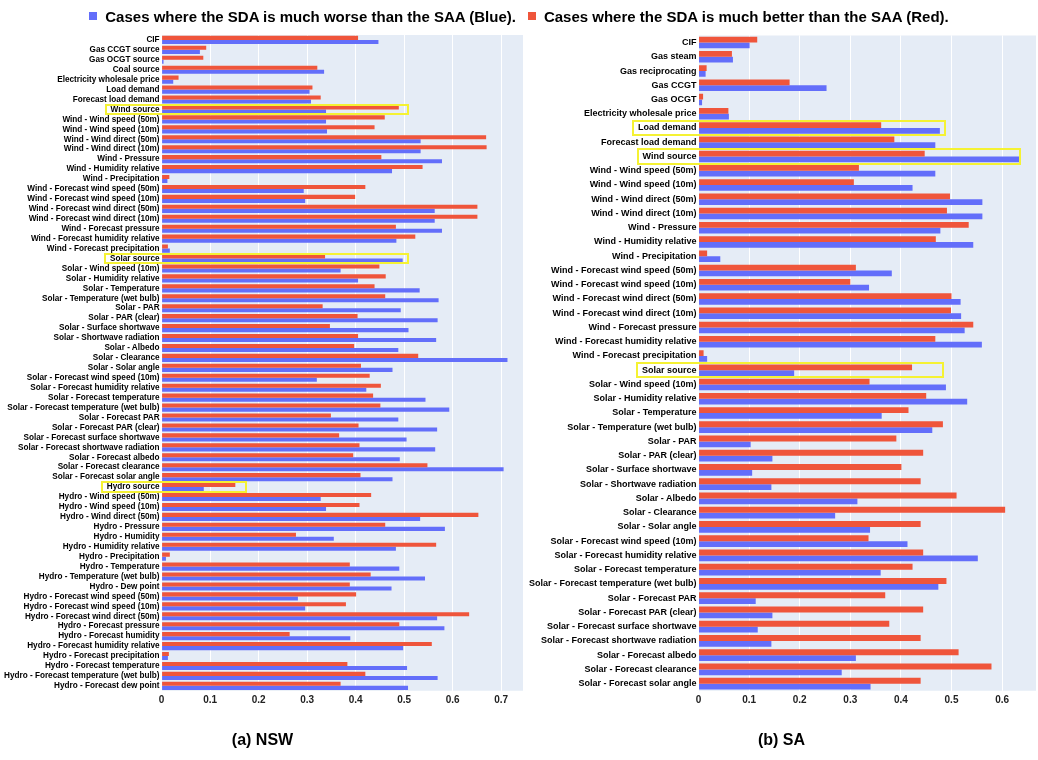  What do you see at coordinates (263, 739) in the screenshot?
I see `text: (a) NSW` at bounding box center [263, 739].